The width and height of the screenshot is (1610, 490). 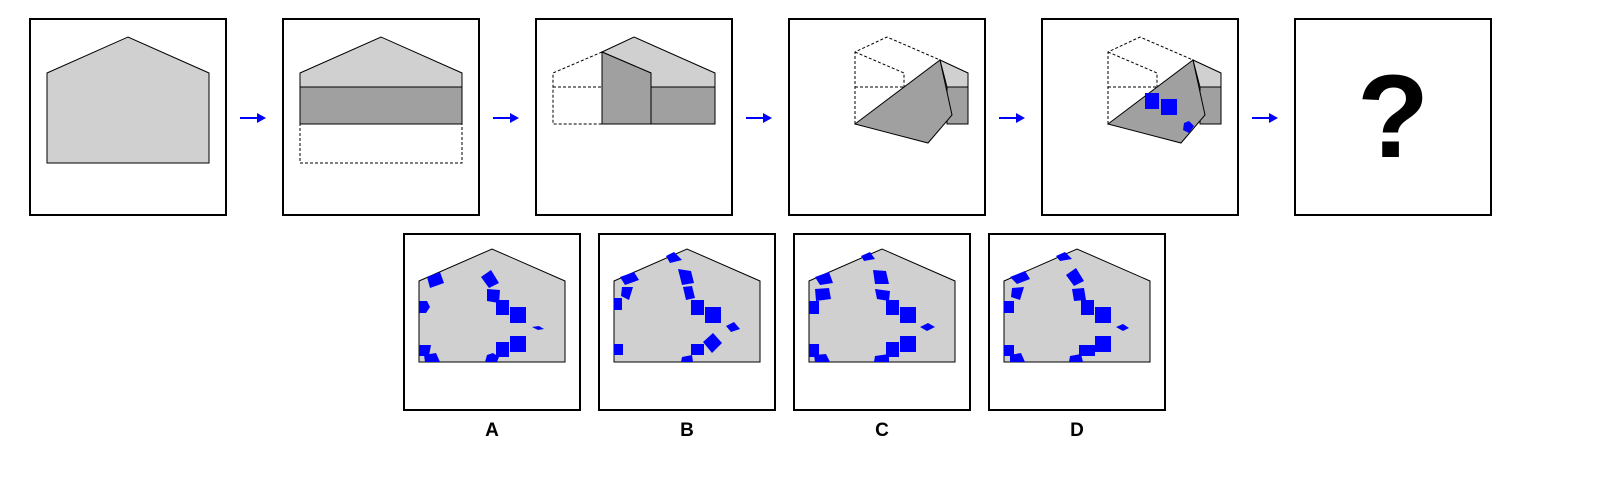 I want to click on option-b-figure, so click(x=687, y=305).